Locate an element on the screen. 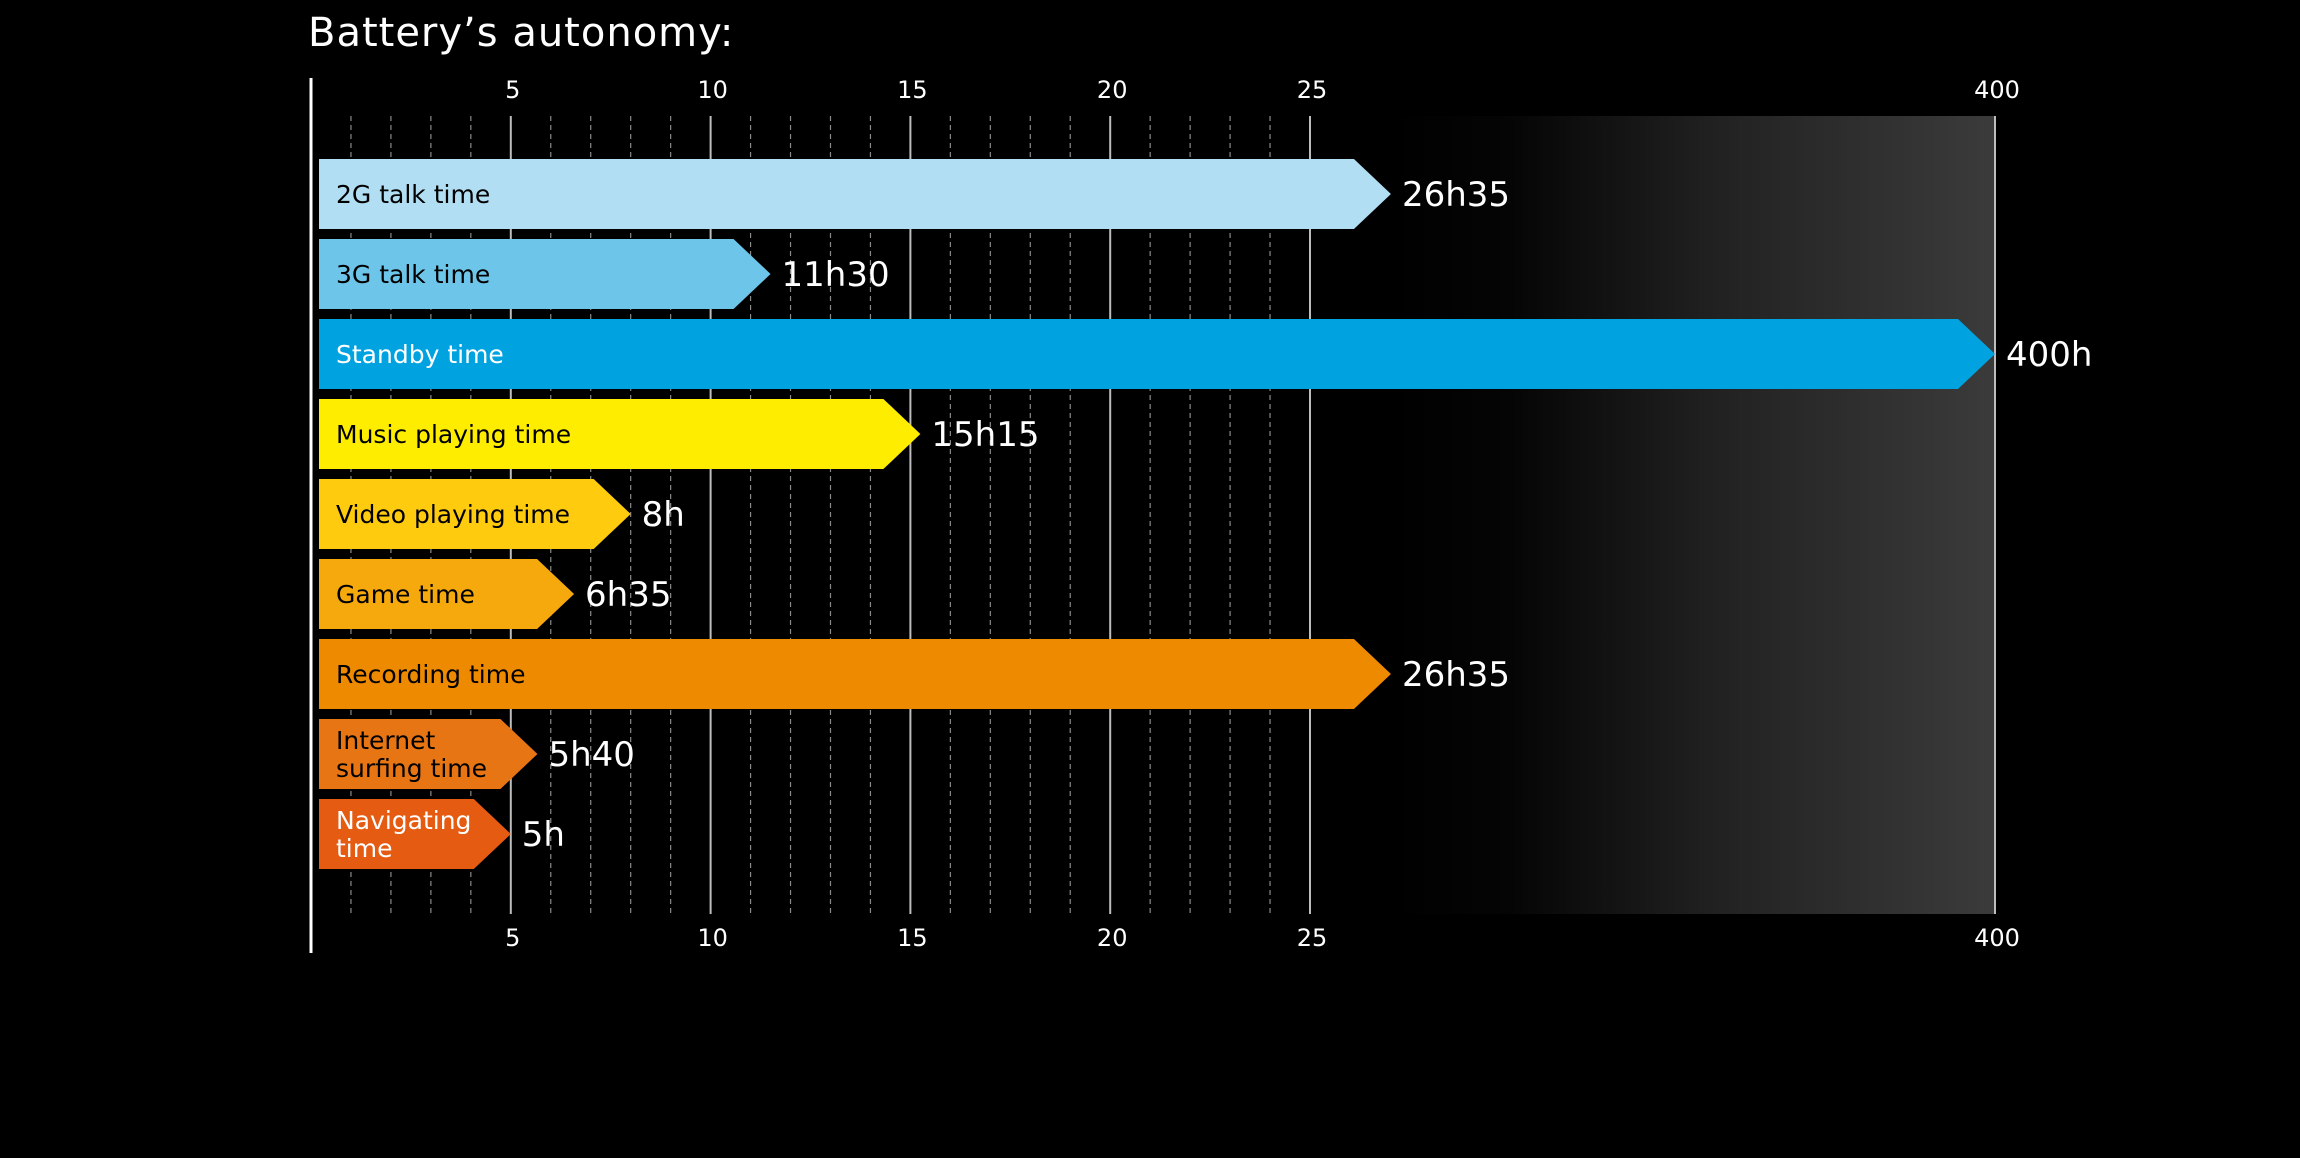 The height and width of the screenshot is (1158, 2300). bar-category-label: 2G talk time is located at coordinates (413, 194).